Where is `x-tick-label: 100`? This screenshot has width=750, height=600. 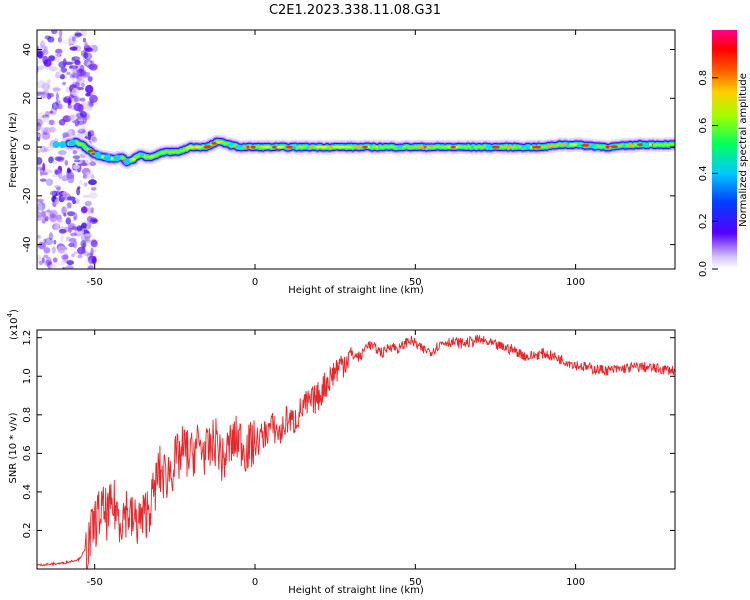 x-tick-label: 100 is located at coordinates (575, 582).